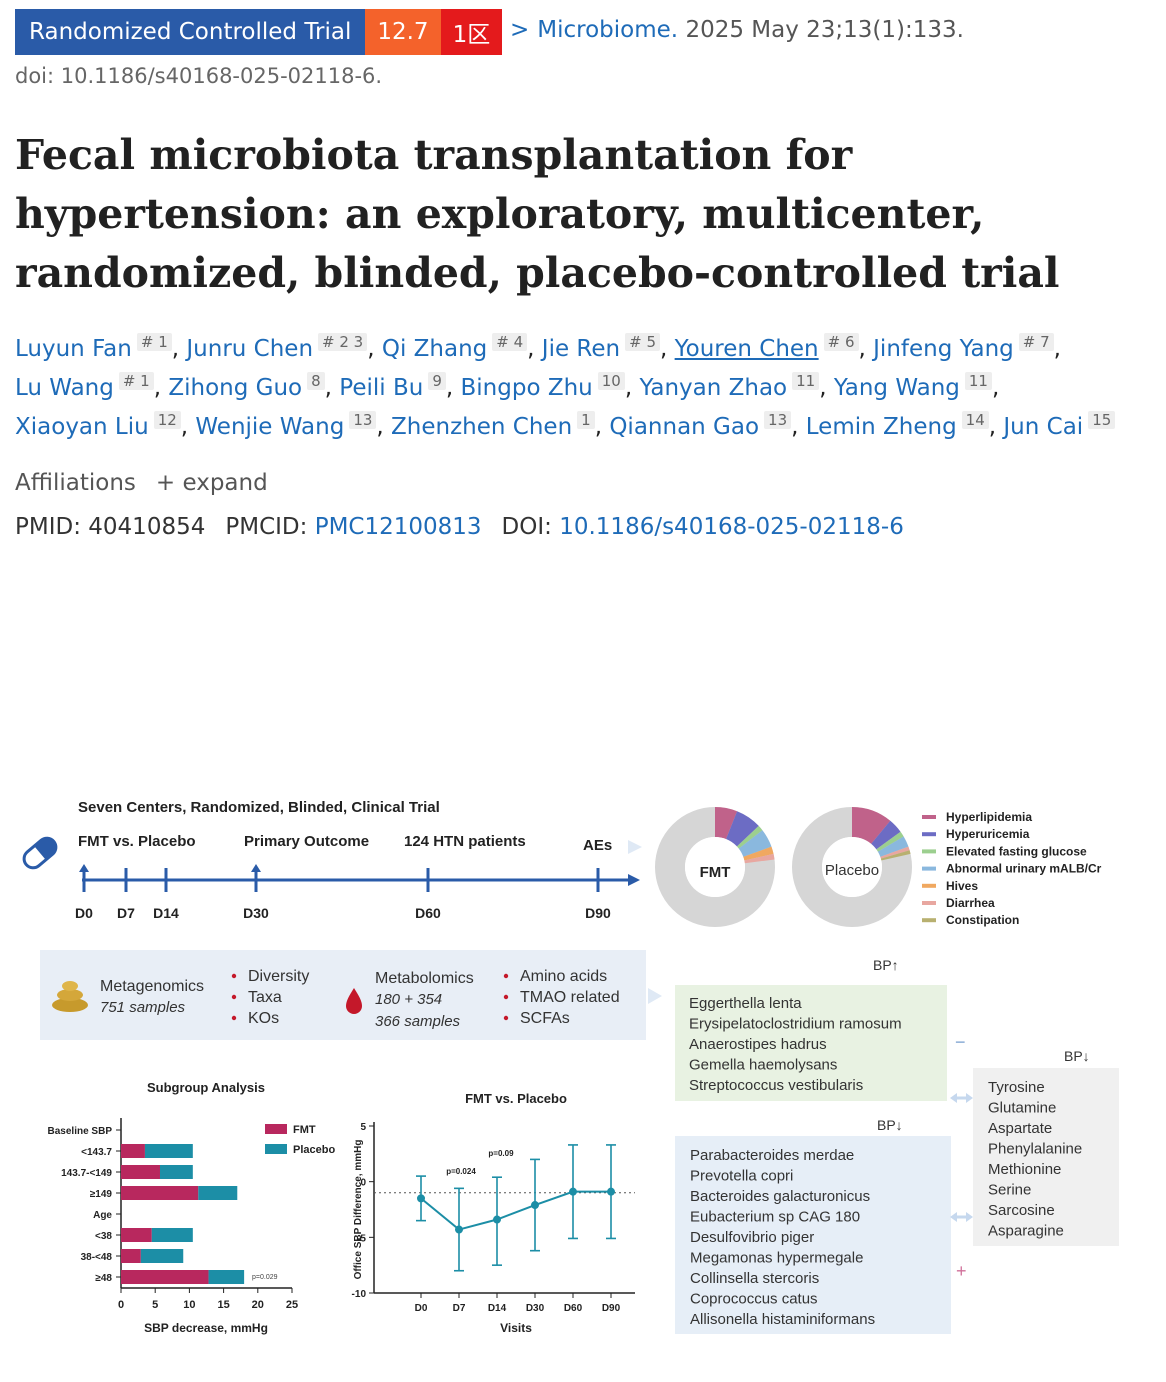 The image size is (1166, 1382). Describe the element at coordinates (516, 1098) in the screenshot. I see `line-chart-title: FMT vs. Placebo` at that location.